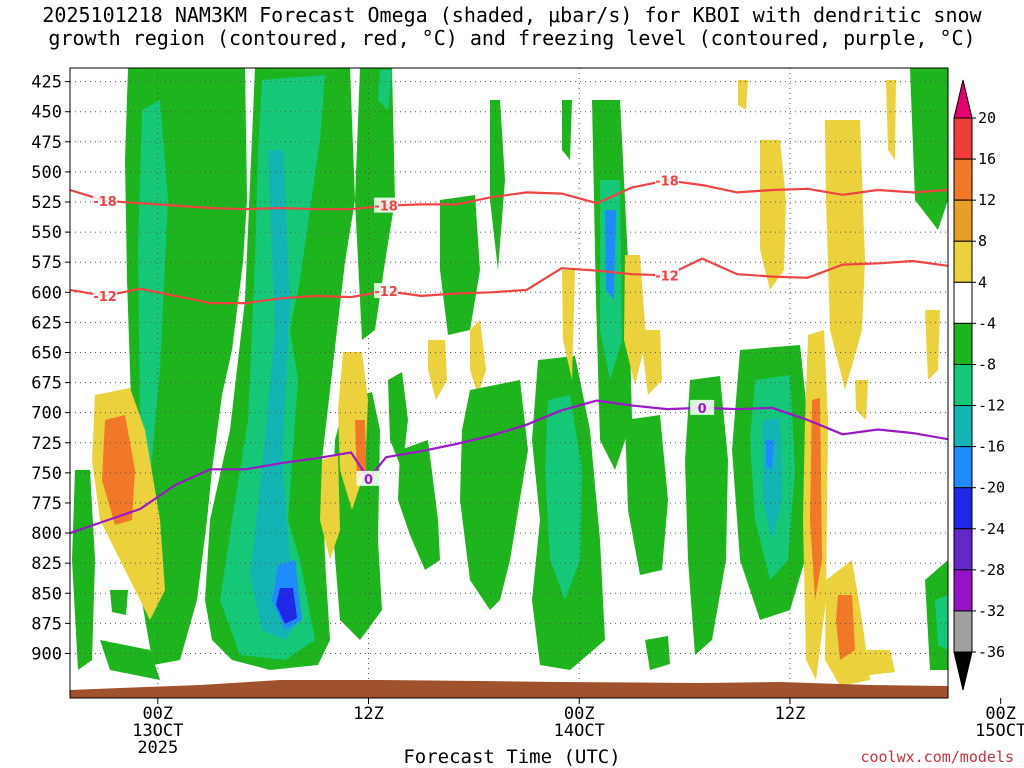  I want to click on x-tick-label: 13OCT, so click(157, 731).